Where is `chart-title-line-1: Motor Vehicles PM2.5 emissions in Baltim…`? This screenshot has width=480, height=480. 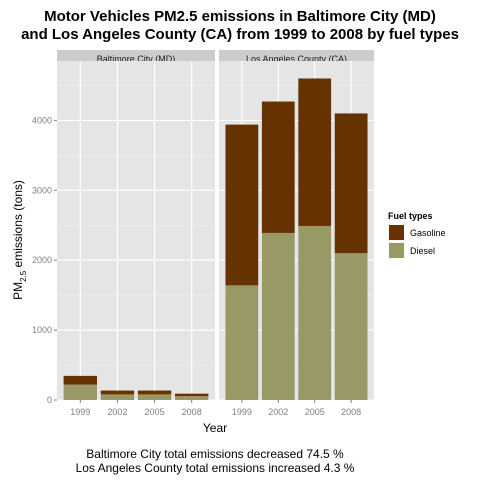
chart-title-line-1: Motor Vehicles PM2.5 emissions in Baltim… is located at coordinates (240, 16).